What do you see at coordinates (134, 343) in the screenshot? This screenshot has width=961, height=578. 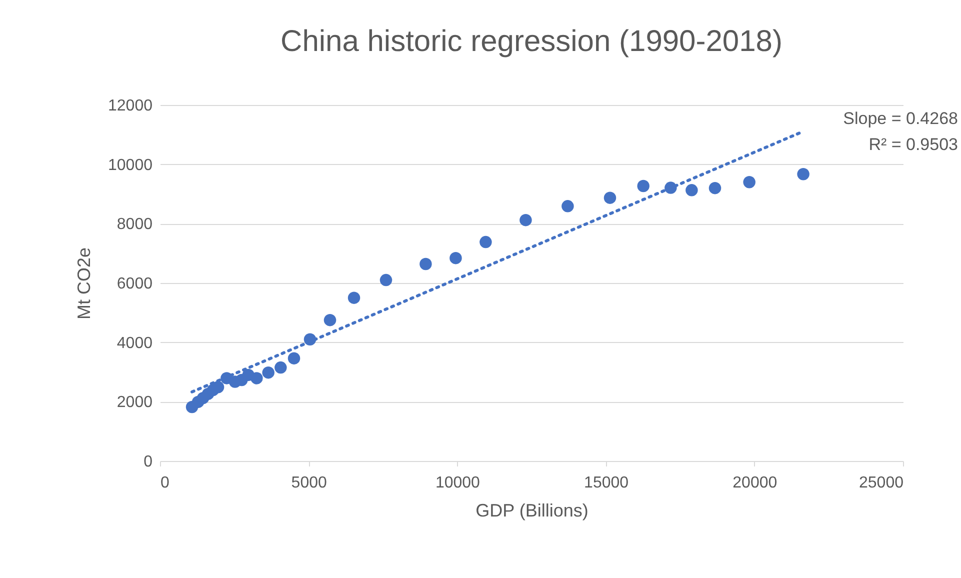 I see `y-tick-label: 4000` at bounding box center [134, 343].